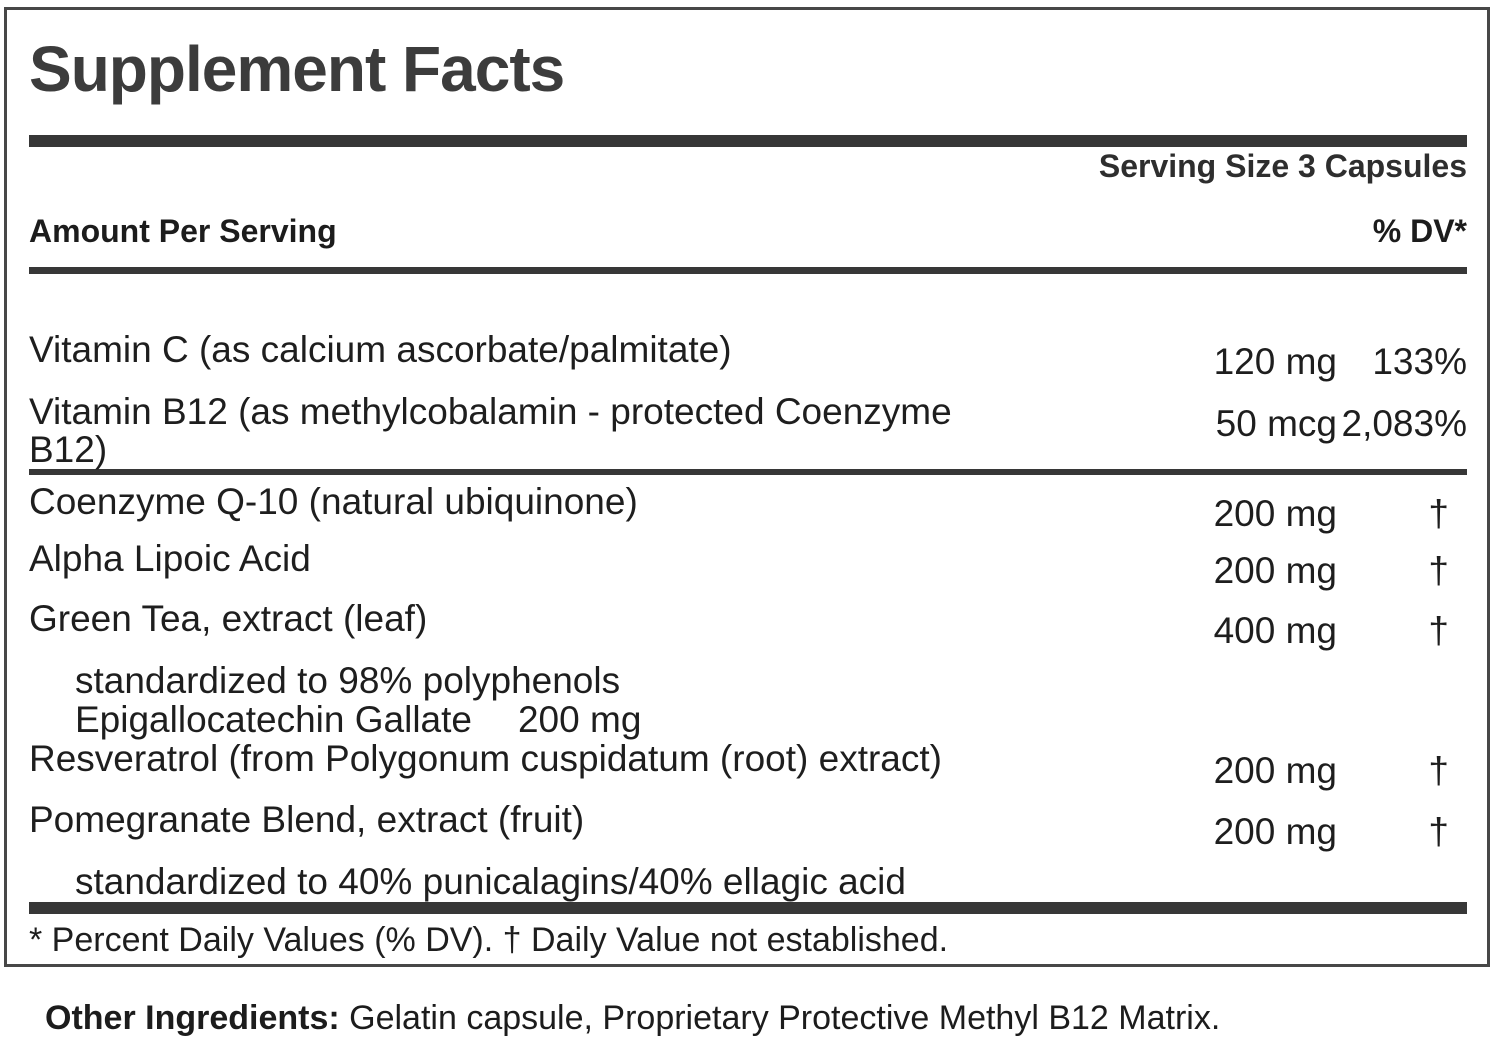 Image resolution: width=1500 pixels, height=1043 pixels. I want to click on subrow-amount: 200 mg, so click(579, 719).